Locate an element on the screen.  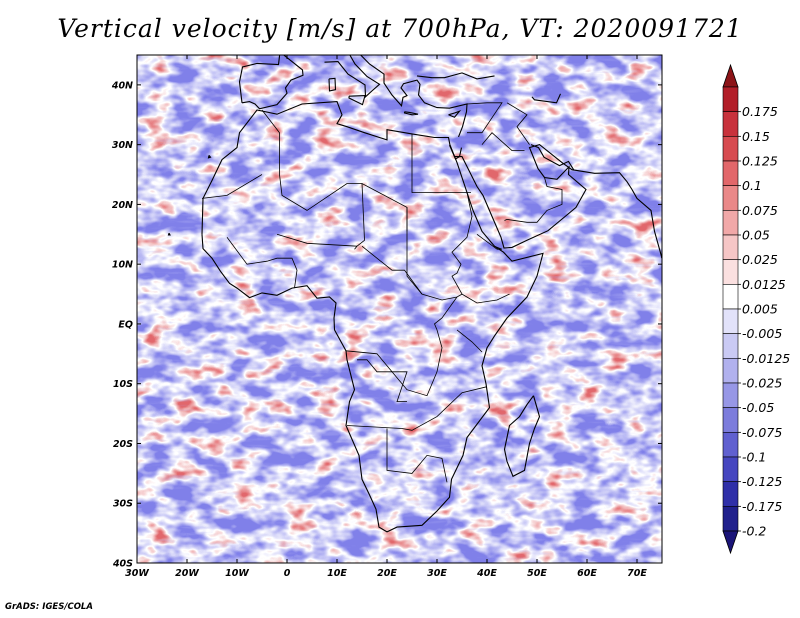
lat-label: 40S is located at coordinates (122, 564).